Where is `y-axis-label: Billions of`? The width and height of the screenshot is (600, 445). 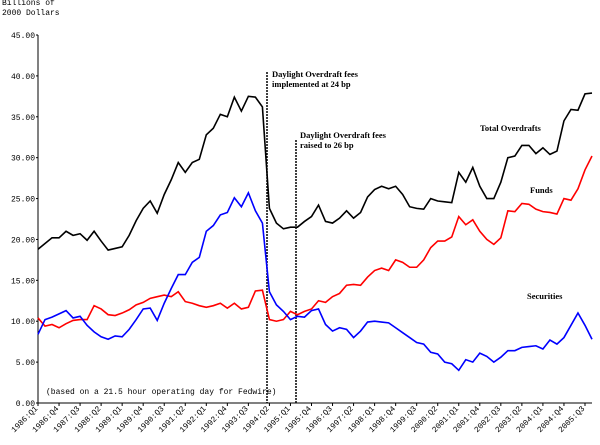
y-axis-label: Billions of is located at coordinates (28, 4).